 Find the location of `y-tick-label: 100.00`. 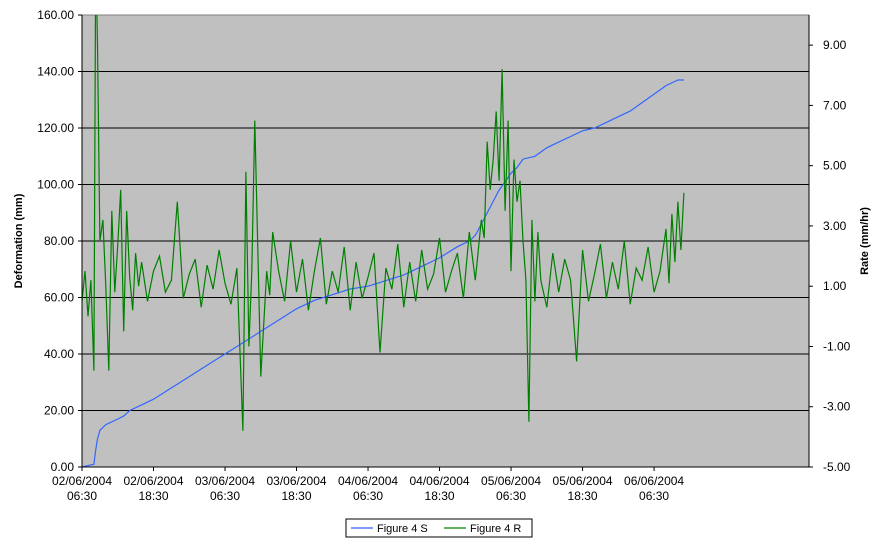

y-tick-label: 100.00 is located at coordinates (55, 185).